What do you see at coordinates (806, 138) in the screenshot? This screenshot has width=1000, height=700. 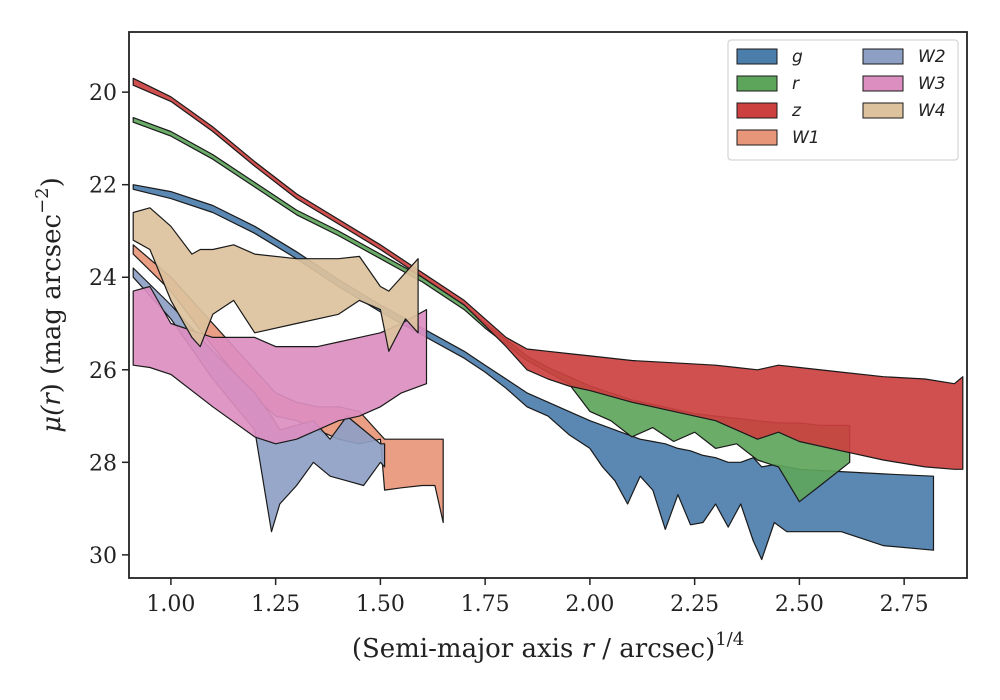 I see `legend-label-W1: W1` at bounding box center [806, 138].